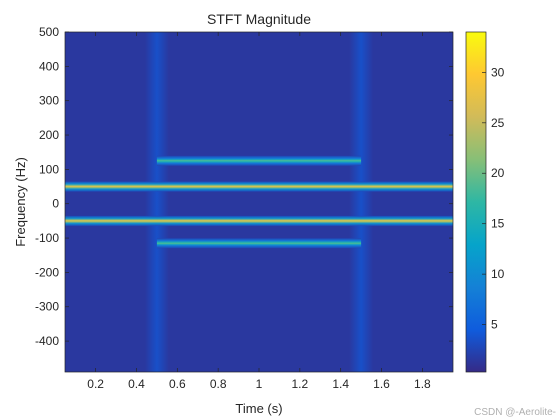  What do you see at coordinates (95, 384) in the screenshot?
I see `x-tick-label: 0.2` at bounding box center [95, 384].